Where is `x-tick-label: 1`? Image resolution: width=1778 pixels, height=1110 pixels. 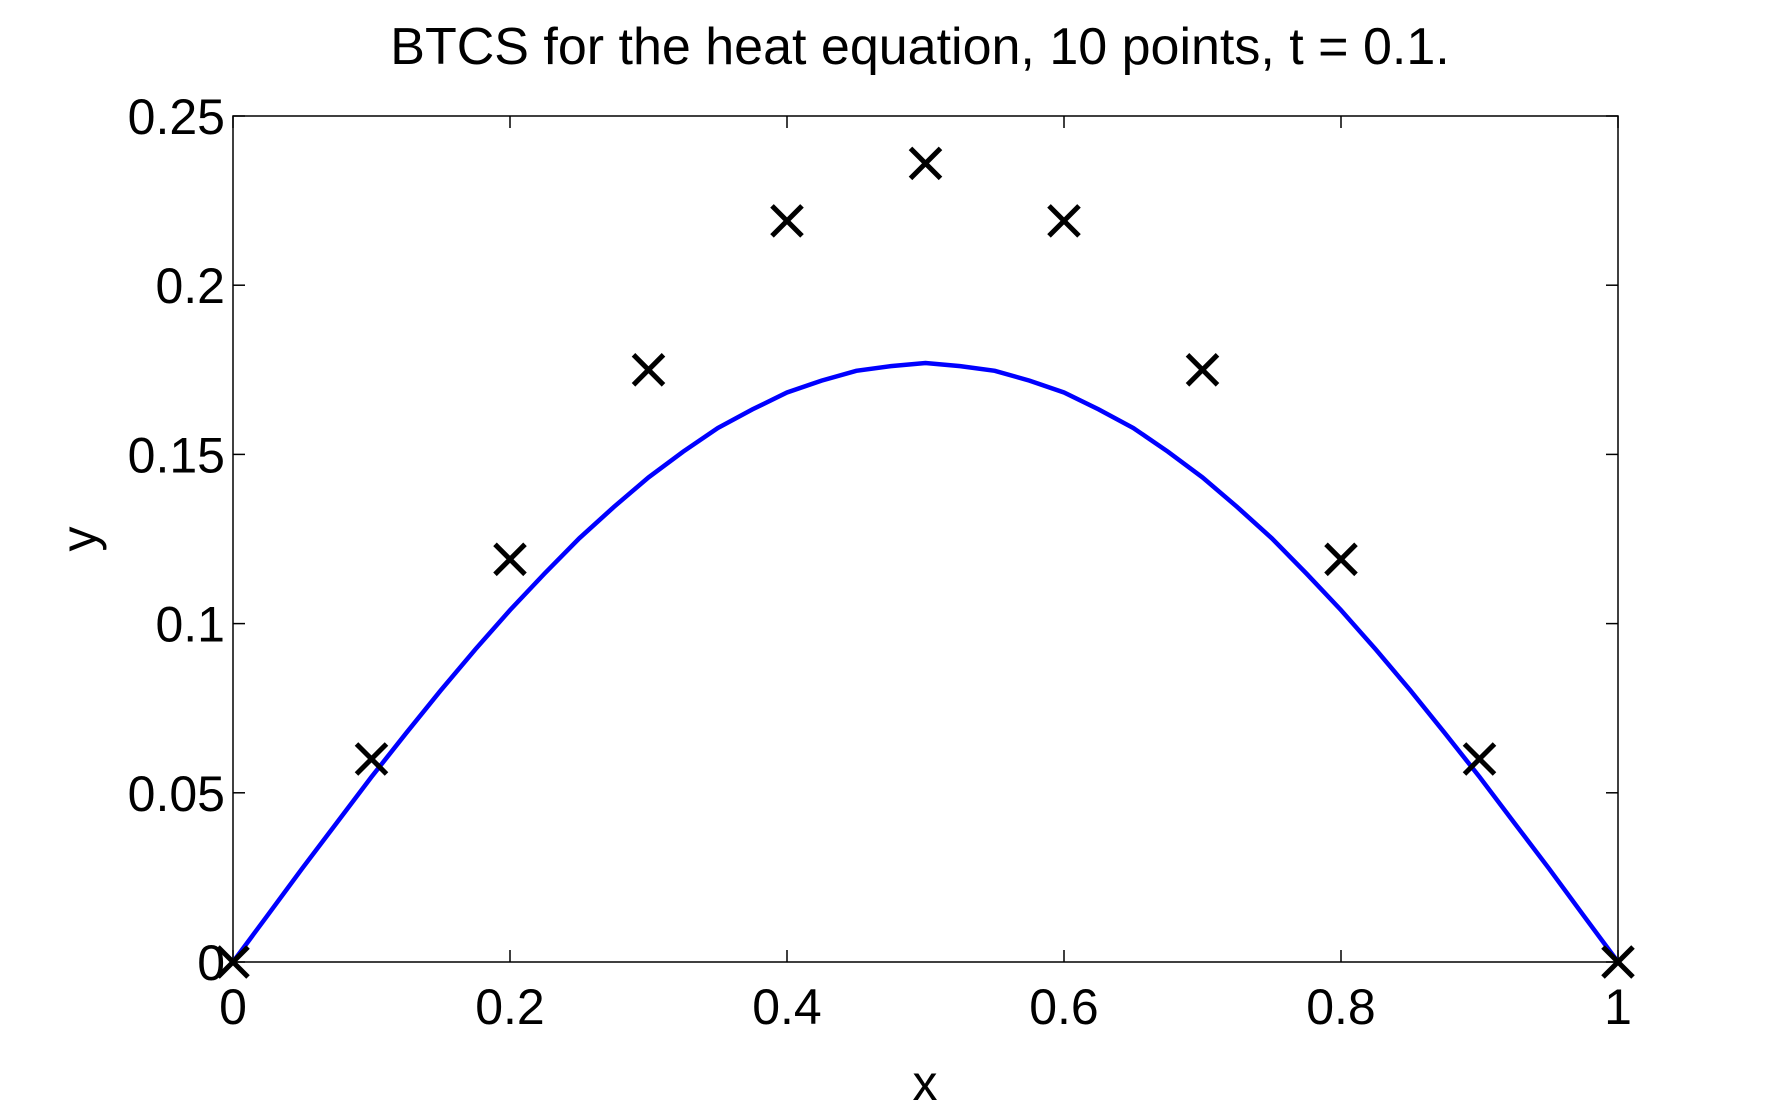 x-tick-label: 1 is located at coordinates (1618, 1007).